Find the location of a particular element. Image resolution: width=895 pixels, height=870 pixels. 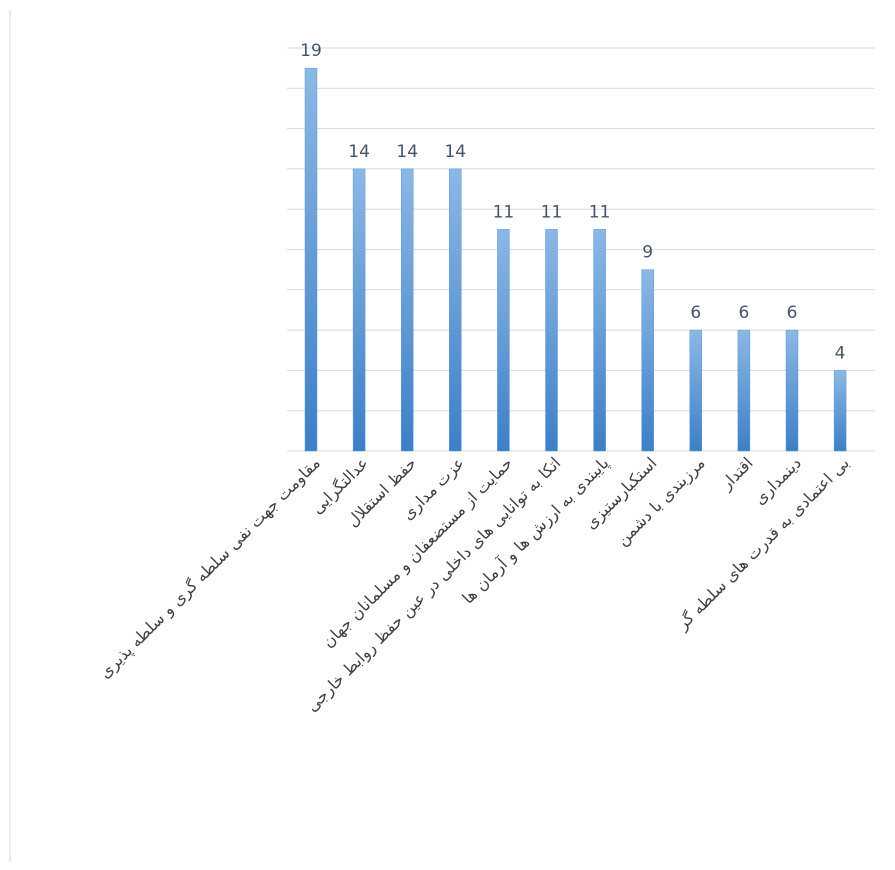

data-label: 4 is located at coordinates (840, 353).